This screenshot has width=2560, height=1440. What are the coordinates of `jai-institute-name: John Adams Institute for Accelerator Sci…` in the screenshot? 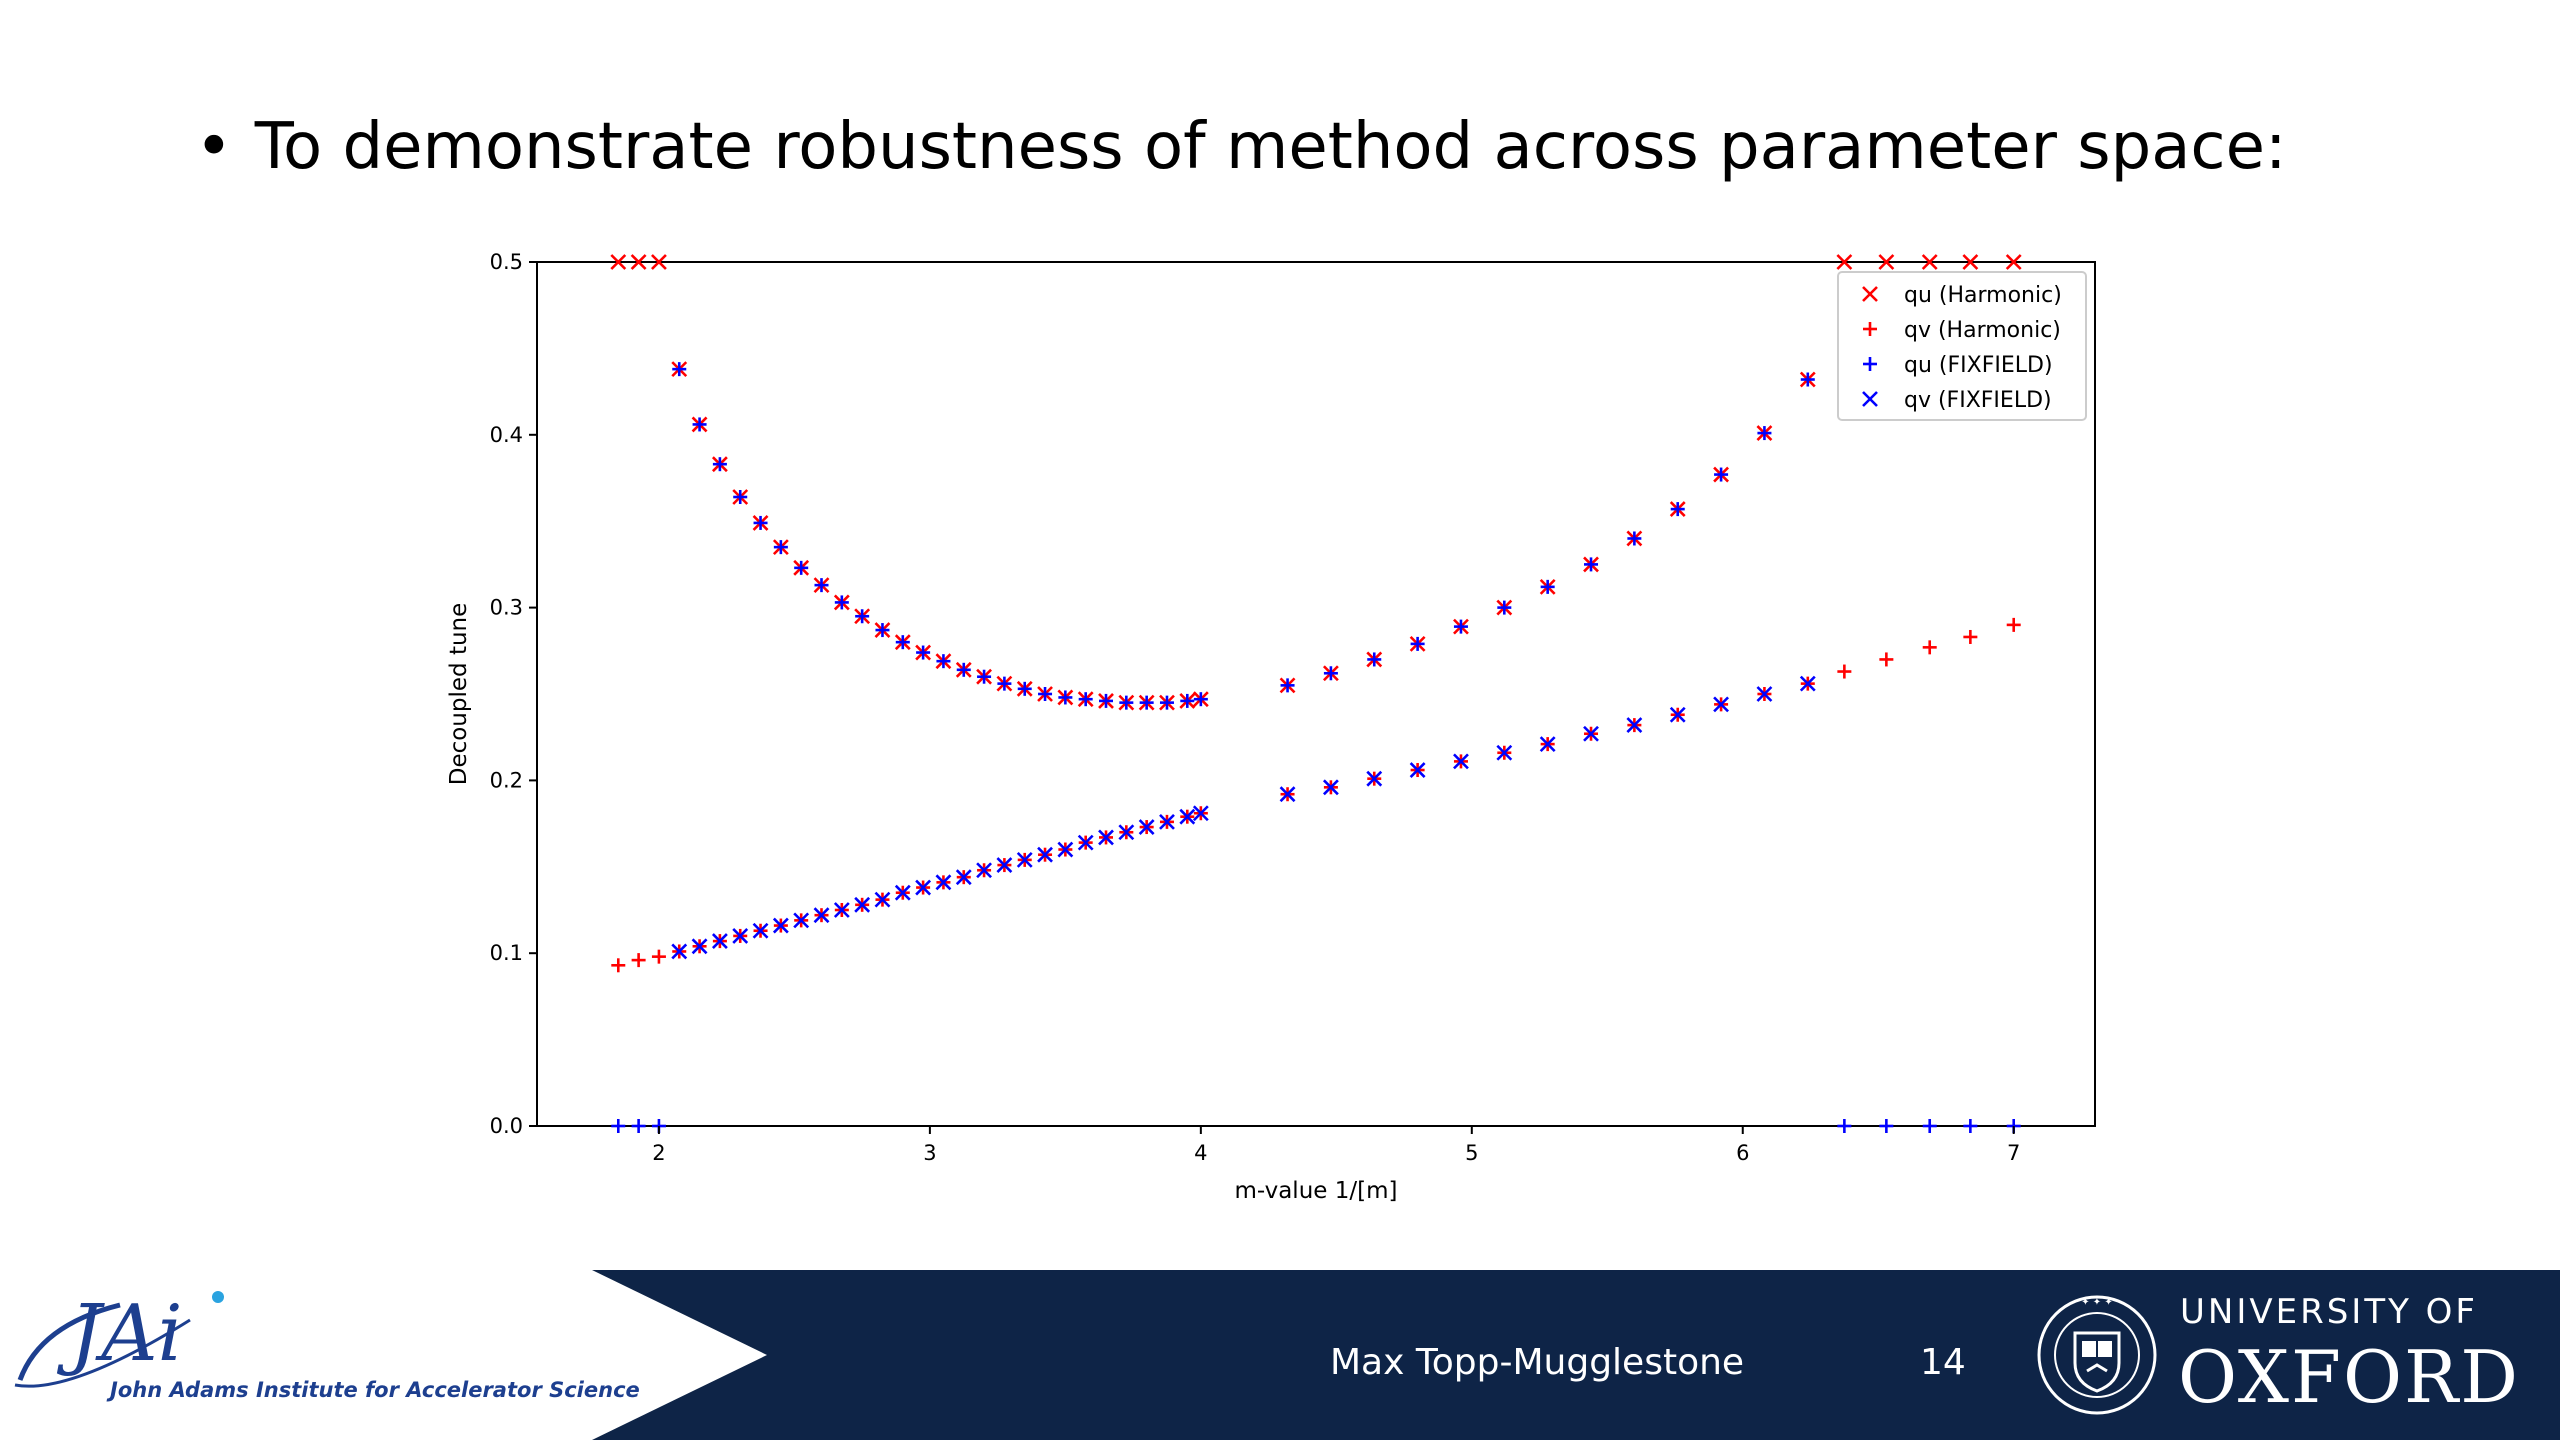 It's located at (375, 1390).